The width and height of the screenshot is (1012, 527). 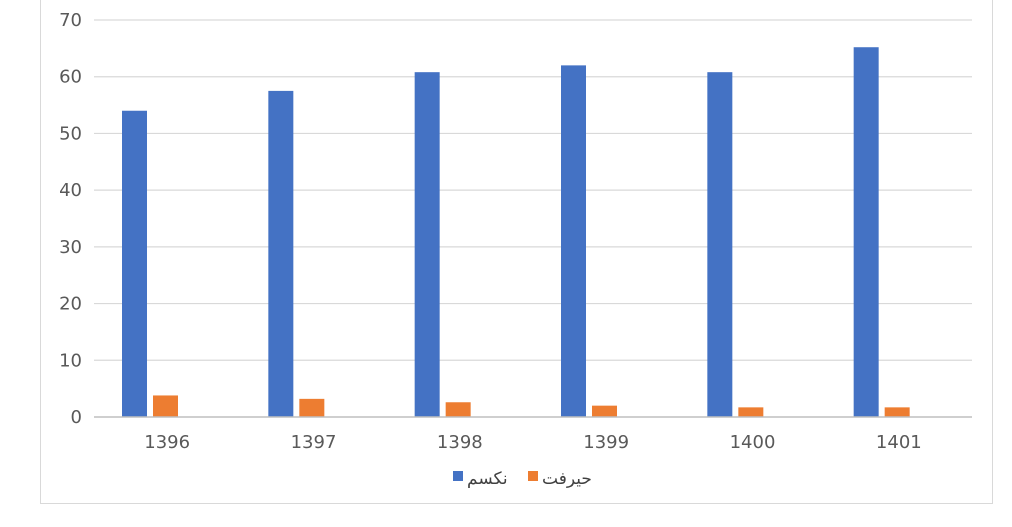 I want to click on y-tick-label: 40, so click(x=70, y=190).